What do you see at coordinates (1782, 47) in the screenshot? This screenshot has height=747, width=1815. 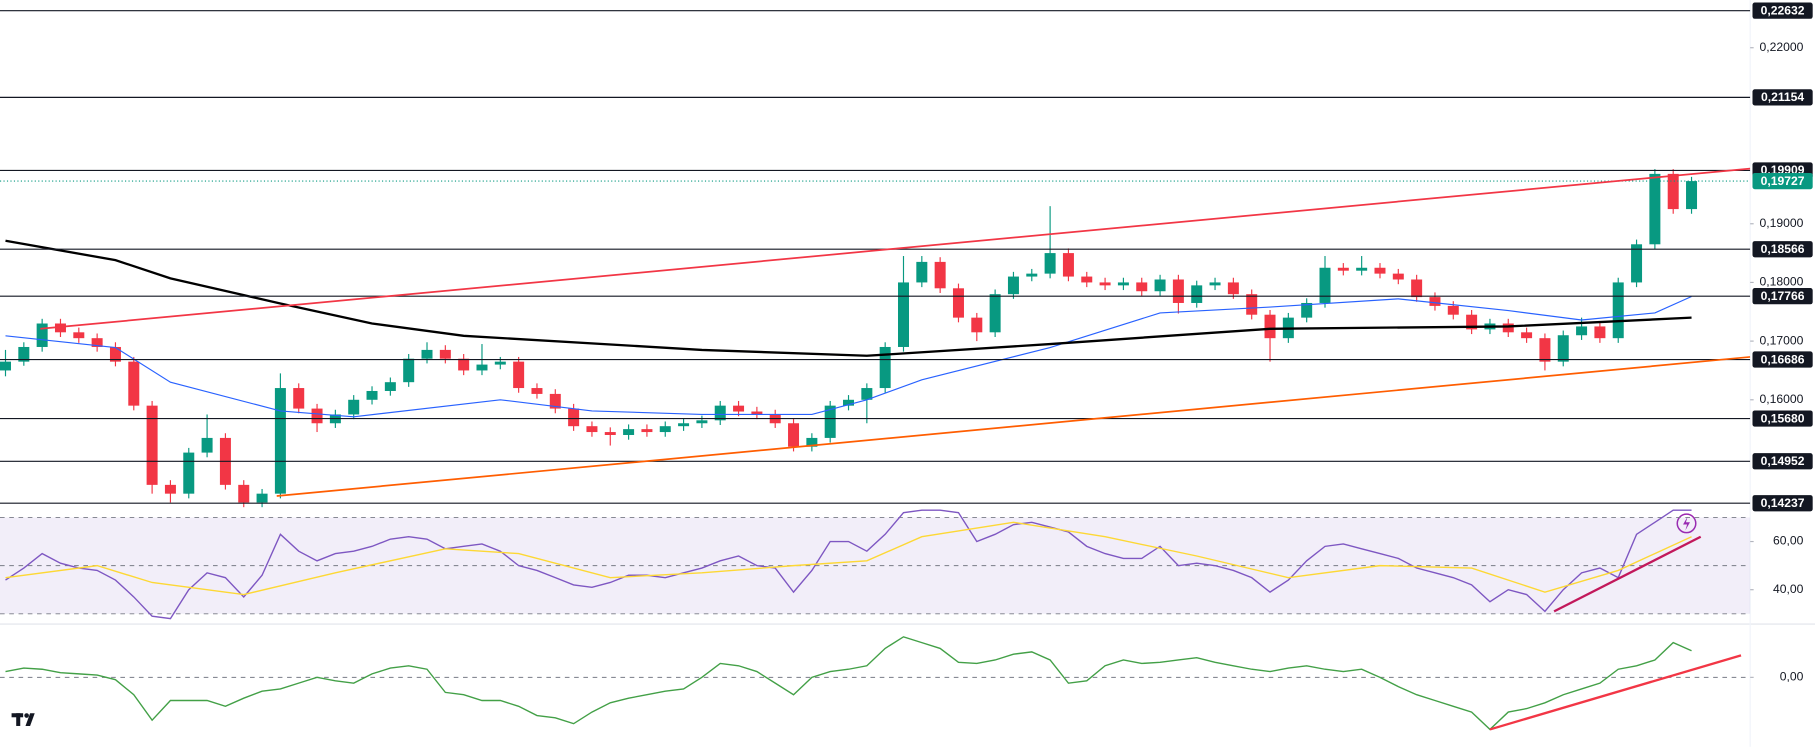 I see `y-tick-label: 0,22000` at bounding box center [1782, 47].